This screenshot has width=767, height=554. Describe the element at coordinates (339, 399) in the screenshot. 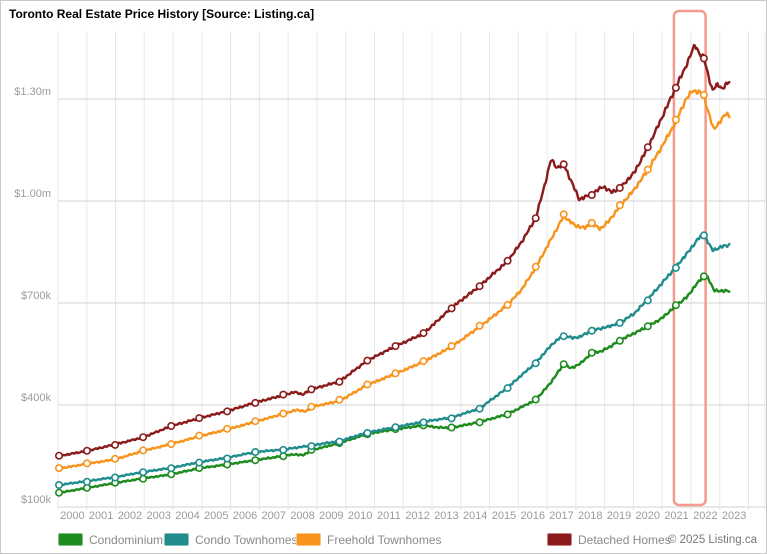

I see `data-point-freehold-townhomes-2010` at that location.